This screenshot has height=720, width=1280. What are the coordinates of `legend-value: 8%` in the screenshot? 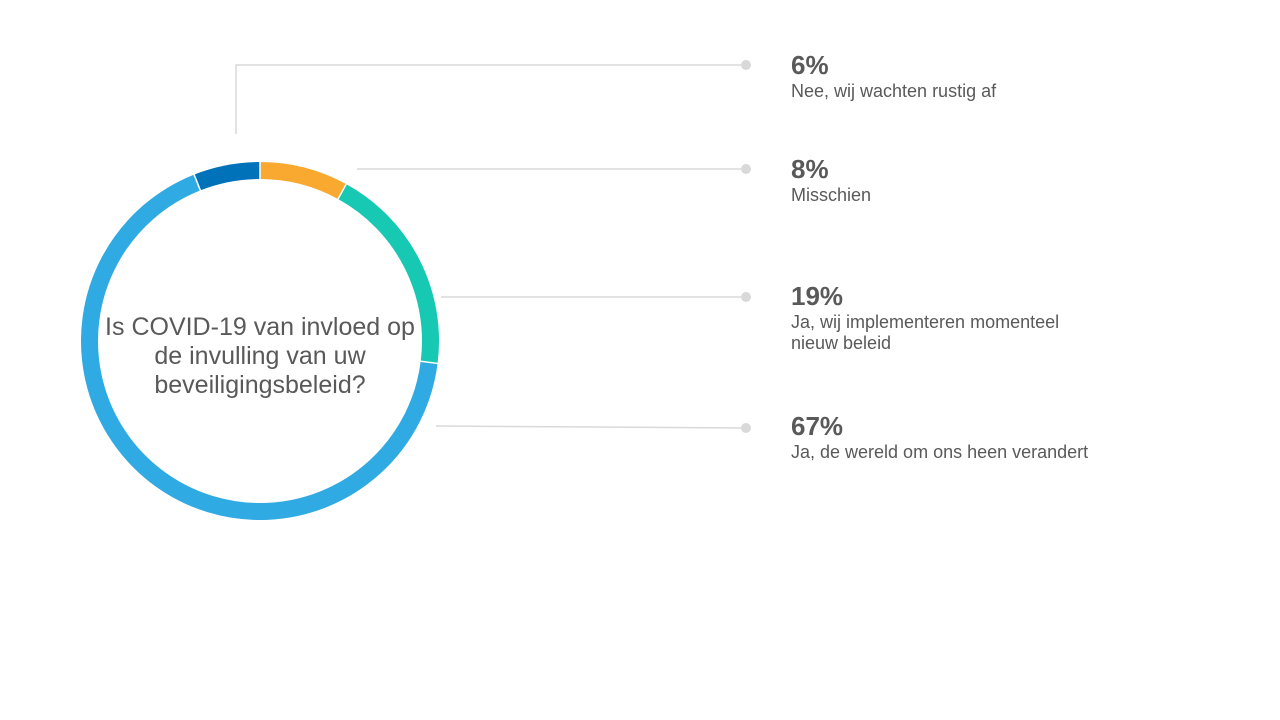 It's located at (810, 169).